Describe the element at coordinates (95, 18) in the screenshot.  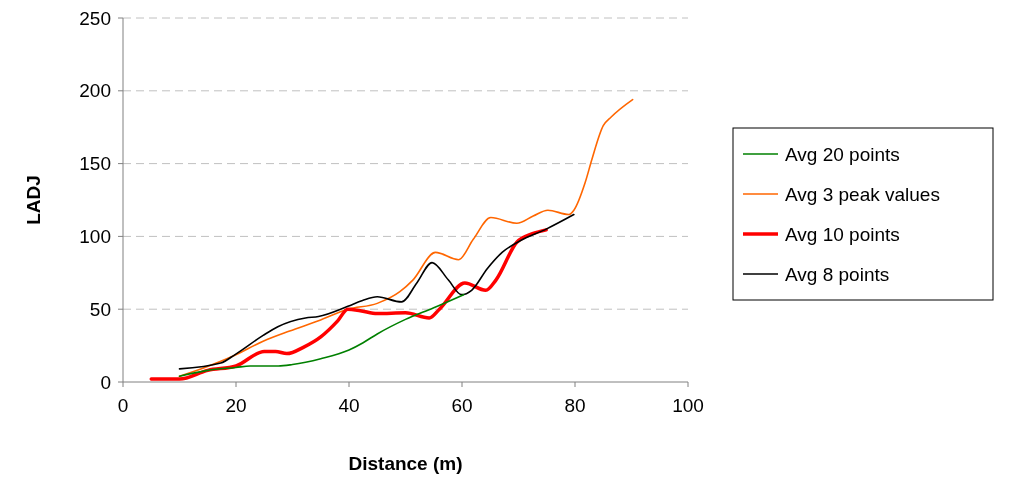
I see `y-tick-label: 250` at that location.